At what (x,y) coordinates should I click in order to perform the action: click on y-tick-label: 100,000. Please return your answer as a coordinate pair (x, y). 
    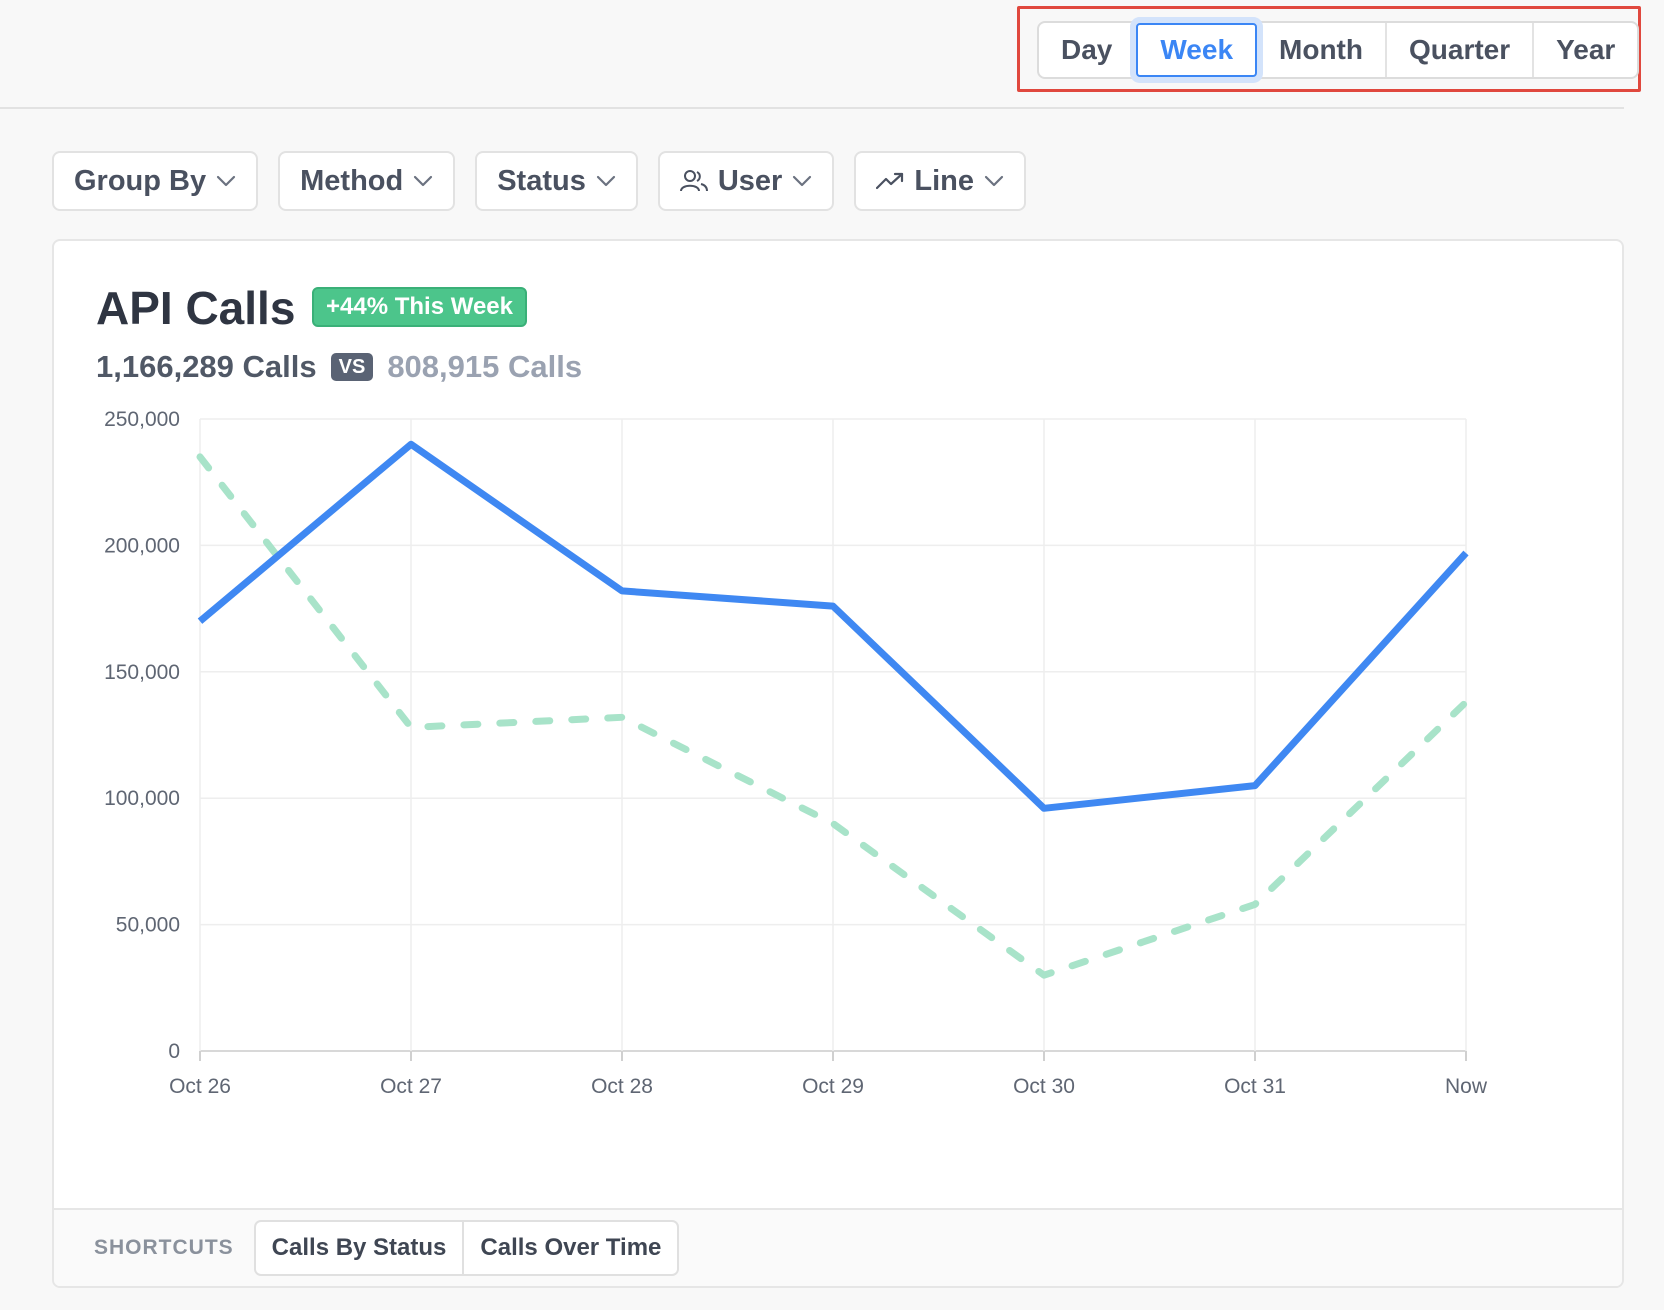
    Looking at the image, I should click on (142, 798).